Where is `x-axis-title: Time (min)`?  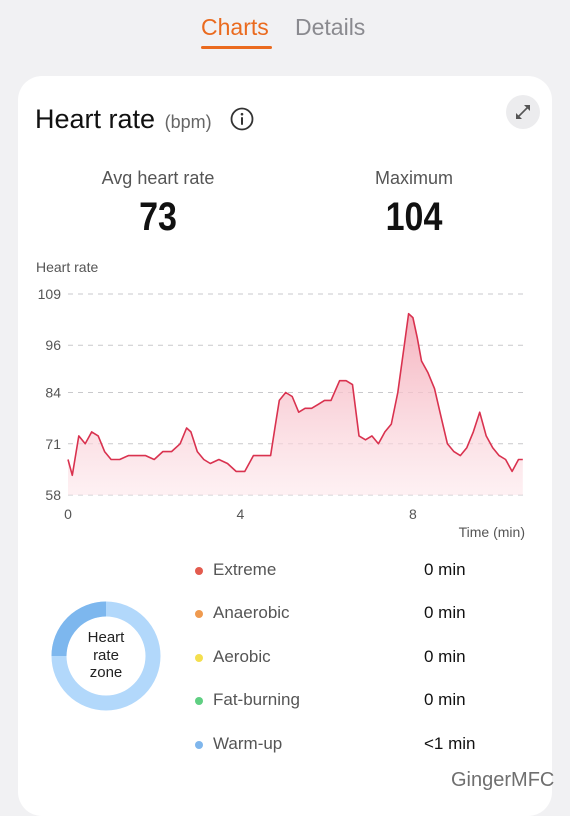 x-axis-title: Time (min) is located at coordinates (492, 532).